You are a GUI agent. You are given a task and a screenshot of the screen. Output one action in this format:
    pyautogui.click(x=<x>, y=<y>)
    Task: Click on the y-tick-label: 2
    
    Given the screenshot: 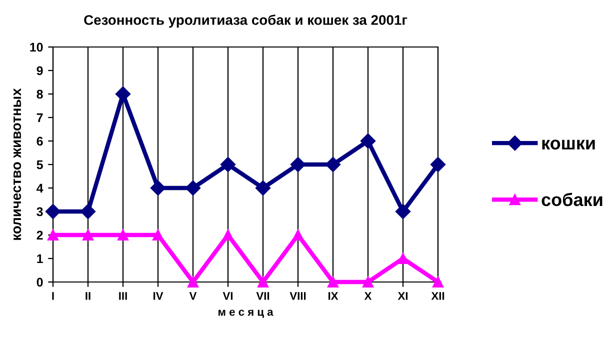 What is the action you would take?
    pyautogui.click(x=39, y=235)
    